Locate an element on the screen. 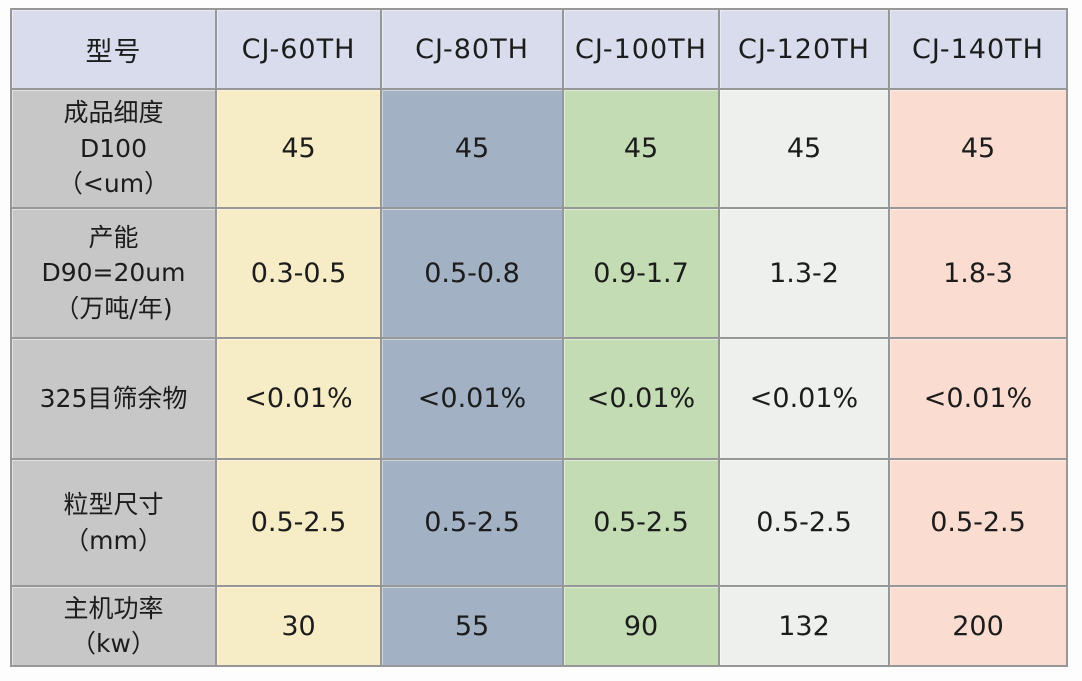 The width and height of the screenshot is (1082, 681). model-header-cj-100th: CJ-100TH is located at coordinates (641, 49).